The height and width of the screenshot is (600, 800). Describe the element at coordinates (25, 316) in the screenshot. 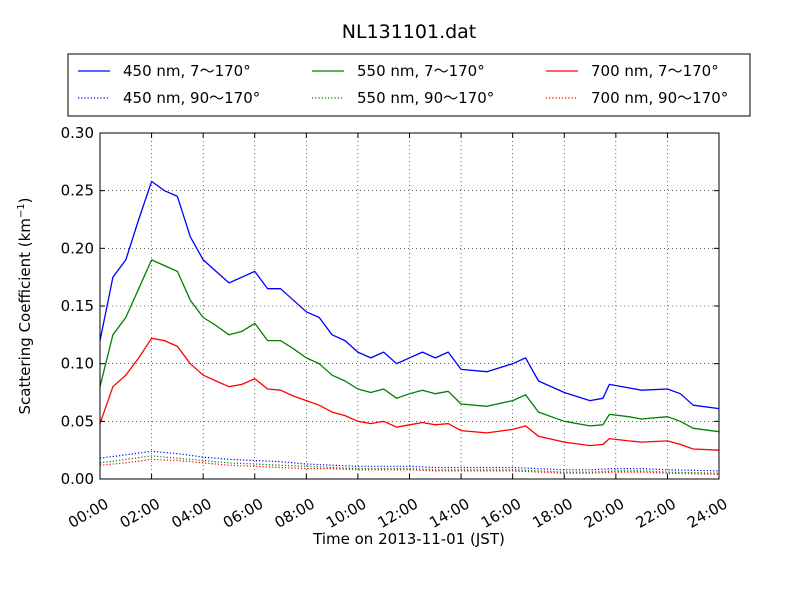

I see `y-axis-label-main: Scattering Coefficient (km` at that location.